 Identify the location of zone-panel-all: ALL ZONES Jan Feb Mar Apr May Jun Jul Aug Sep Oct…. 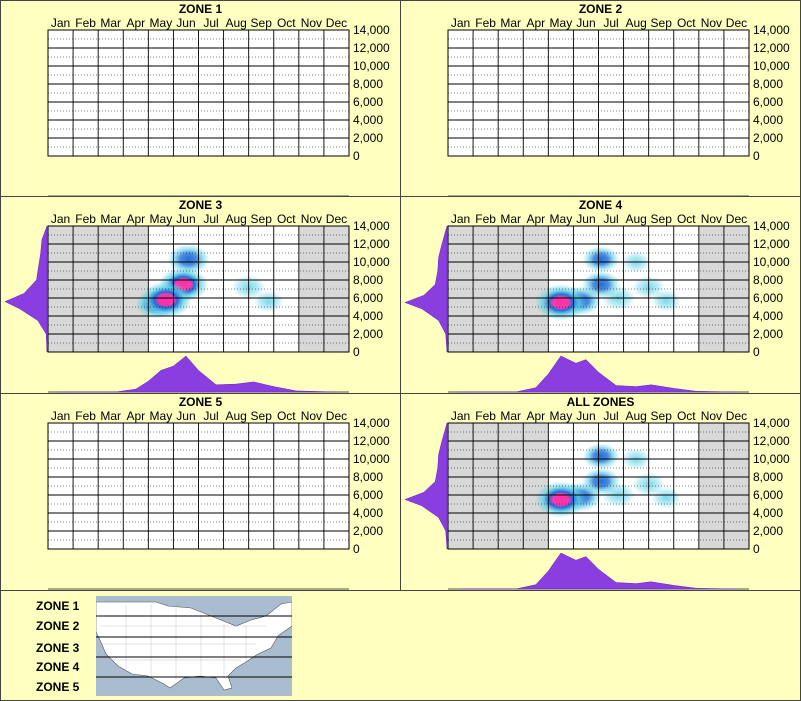
(600, 492).